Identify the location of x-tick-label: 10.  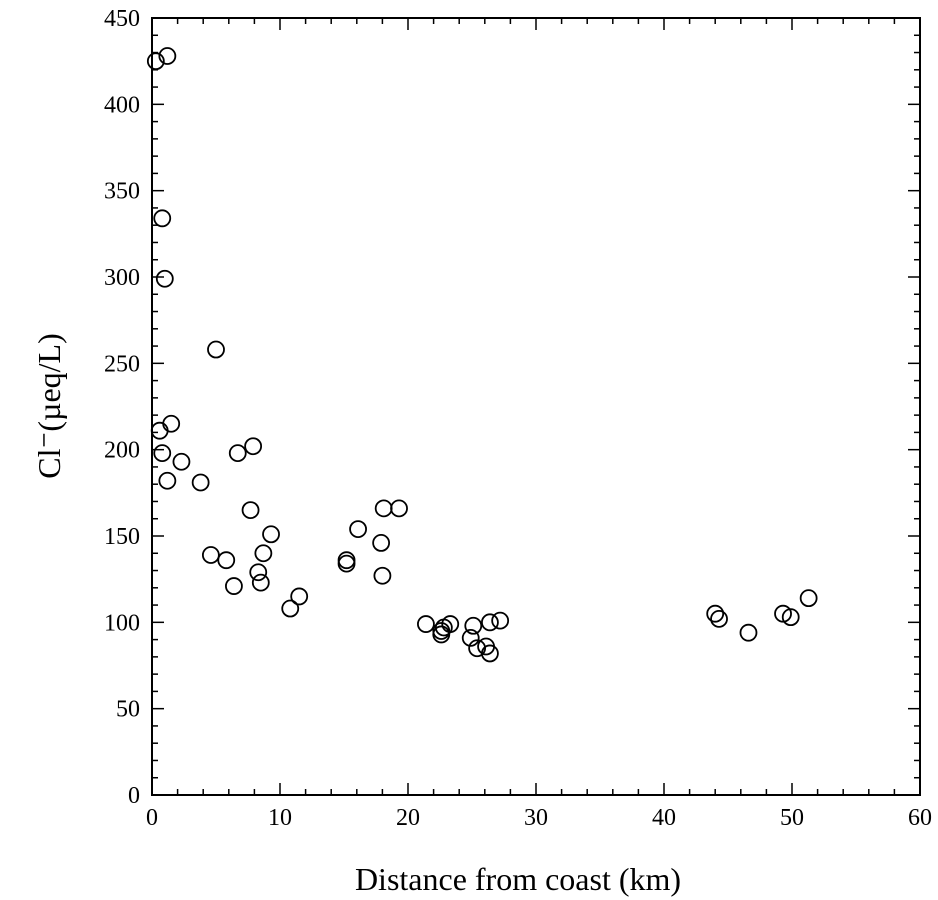
(280, 818).